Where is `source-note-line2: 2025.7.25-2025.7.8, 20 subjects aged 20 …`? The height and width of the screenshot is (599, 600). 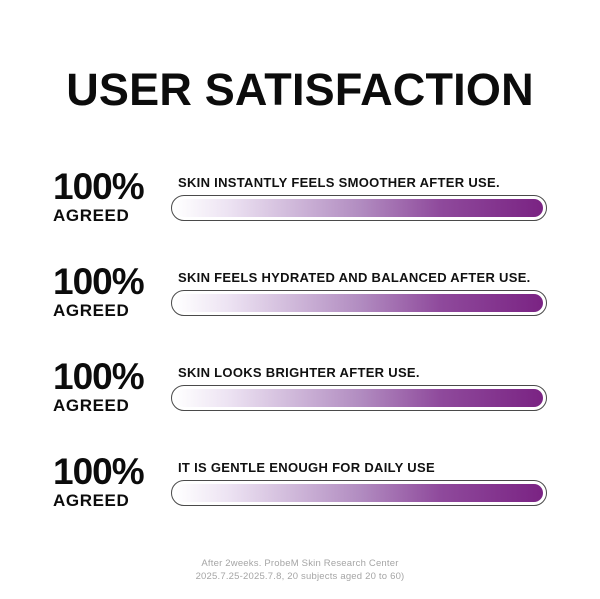 source-note-line2: 2025.7.25-2025.7.8, 20 subjects aged 20 … is located at coordinates (300, 577).